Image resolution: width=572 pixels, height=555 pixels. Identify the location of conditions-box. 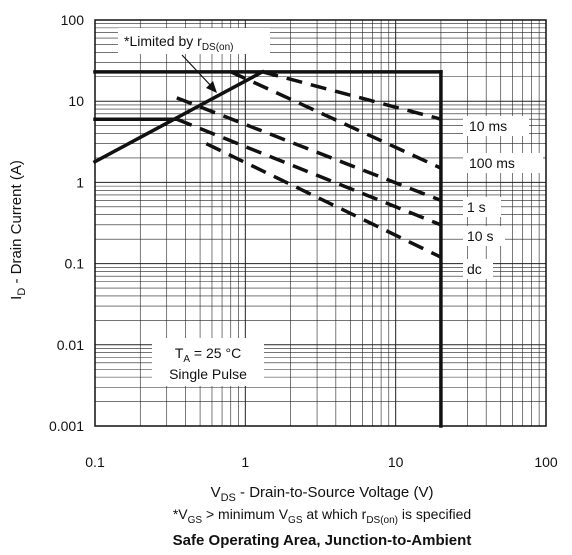
(208, 362).